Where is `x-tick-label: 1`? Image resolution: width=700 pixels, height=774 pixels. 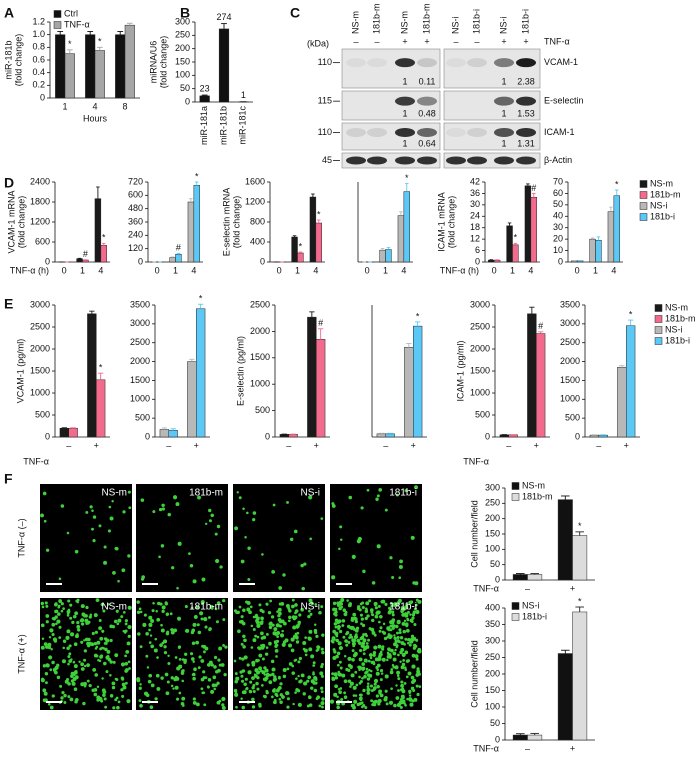 x-tick-label: 1 is located at coordinates (385, 270).